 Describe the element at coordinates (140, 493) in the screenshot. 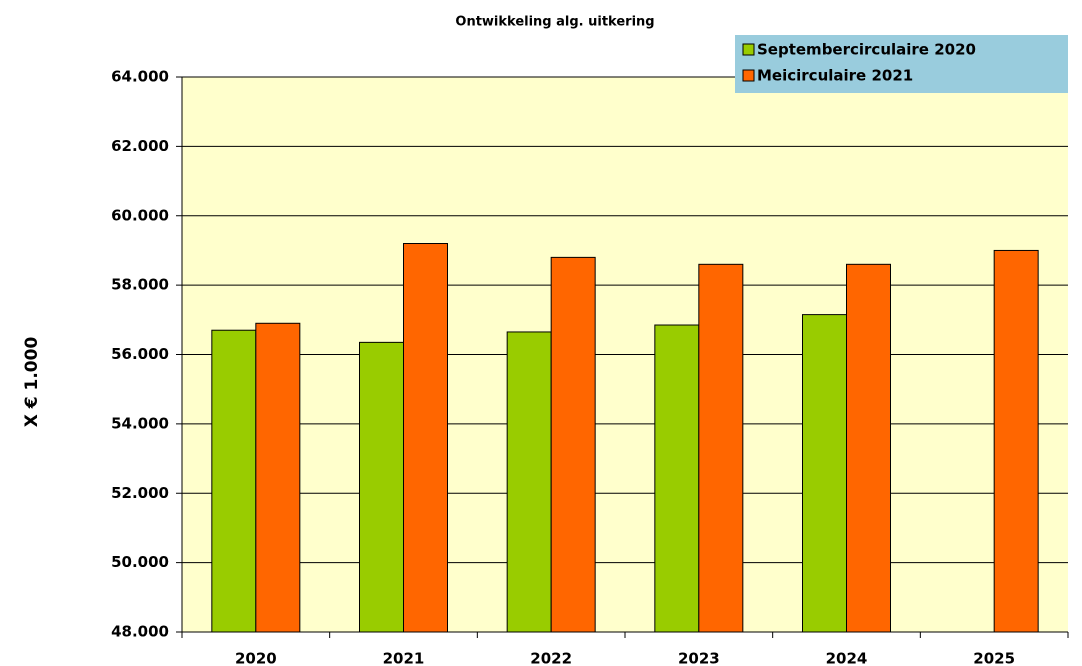

I see `y-tick-label: 52.000` at that location.